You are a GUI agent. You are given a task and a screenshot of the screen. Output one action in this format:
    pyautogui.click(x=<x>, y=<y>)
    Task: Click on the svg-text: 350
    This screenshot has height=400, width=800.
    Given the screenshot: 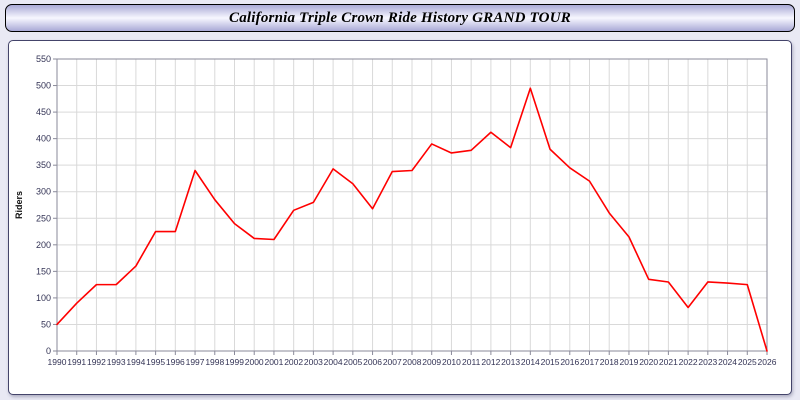 What is the action you would take?
    pyautogui.click(x=43, y=165)
    